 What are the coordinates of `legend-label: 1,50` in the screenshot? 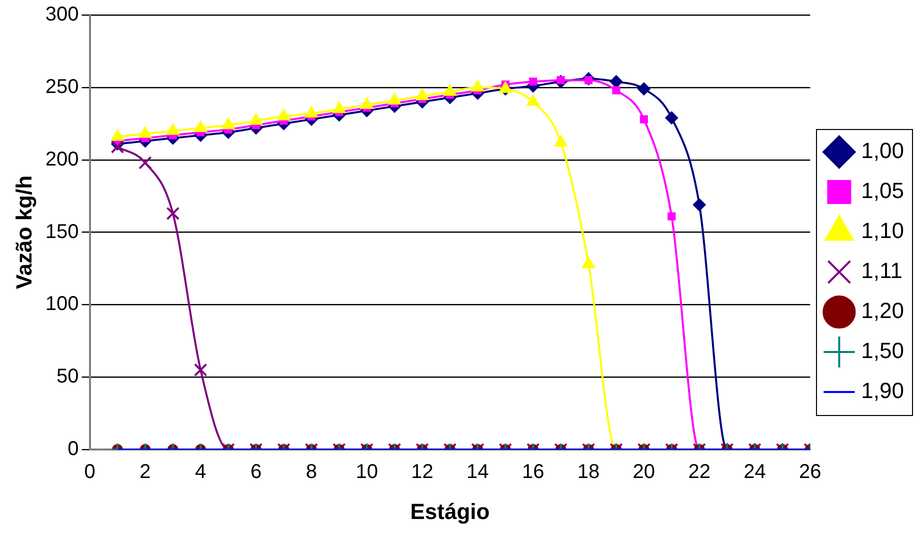 It's located at (882, 351).